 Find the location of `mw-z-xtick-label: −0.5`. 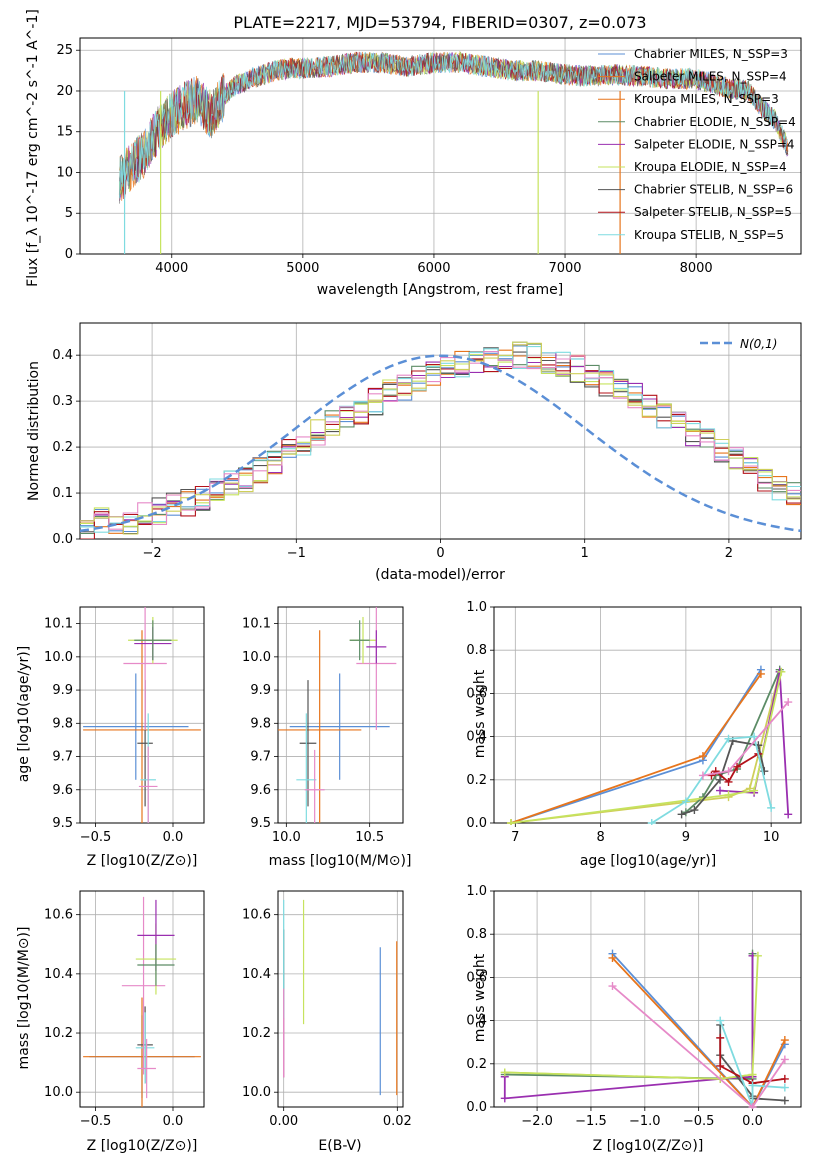

mw-z-xtick-label: −0.5 is located at coordinates (699, 1121).